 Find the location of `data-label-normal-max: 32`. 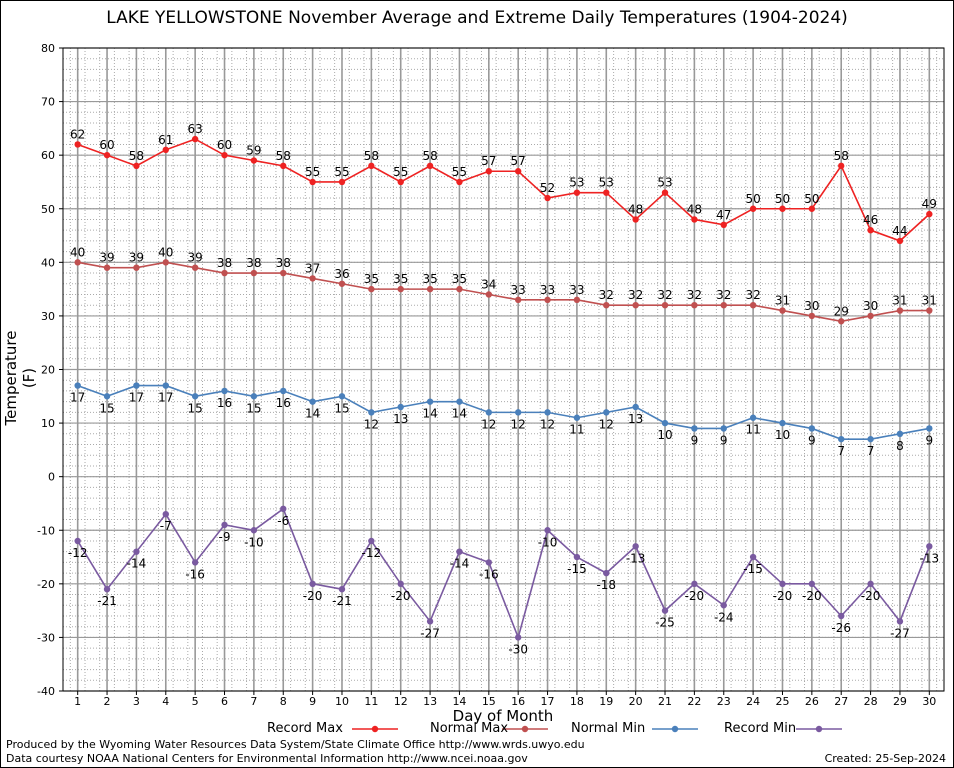

data-label-normal-max: 32 is located at coordinates (752, 295).